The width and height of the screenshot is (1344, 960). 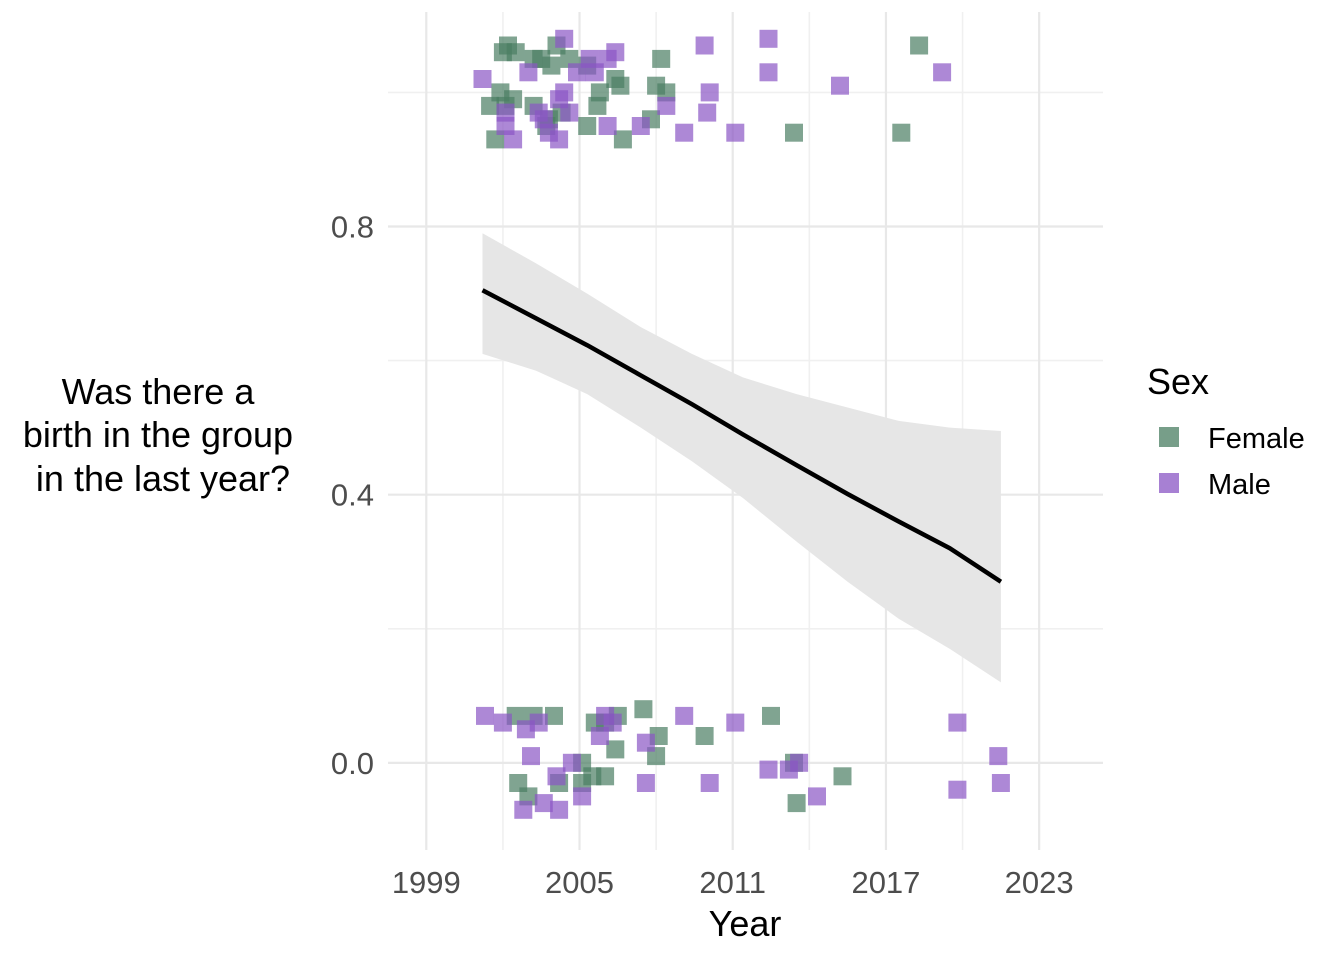 I want to click on y-axis-ticks: 0.0 0.4 0.8, so click(x=352, y=495).